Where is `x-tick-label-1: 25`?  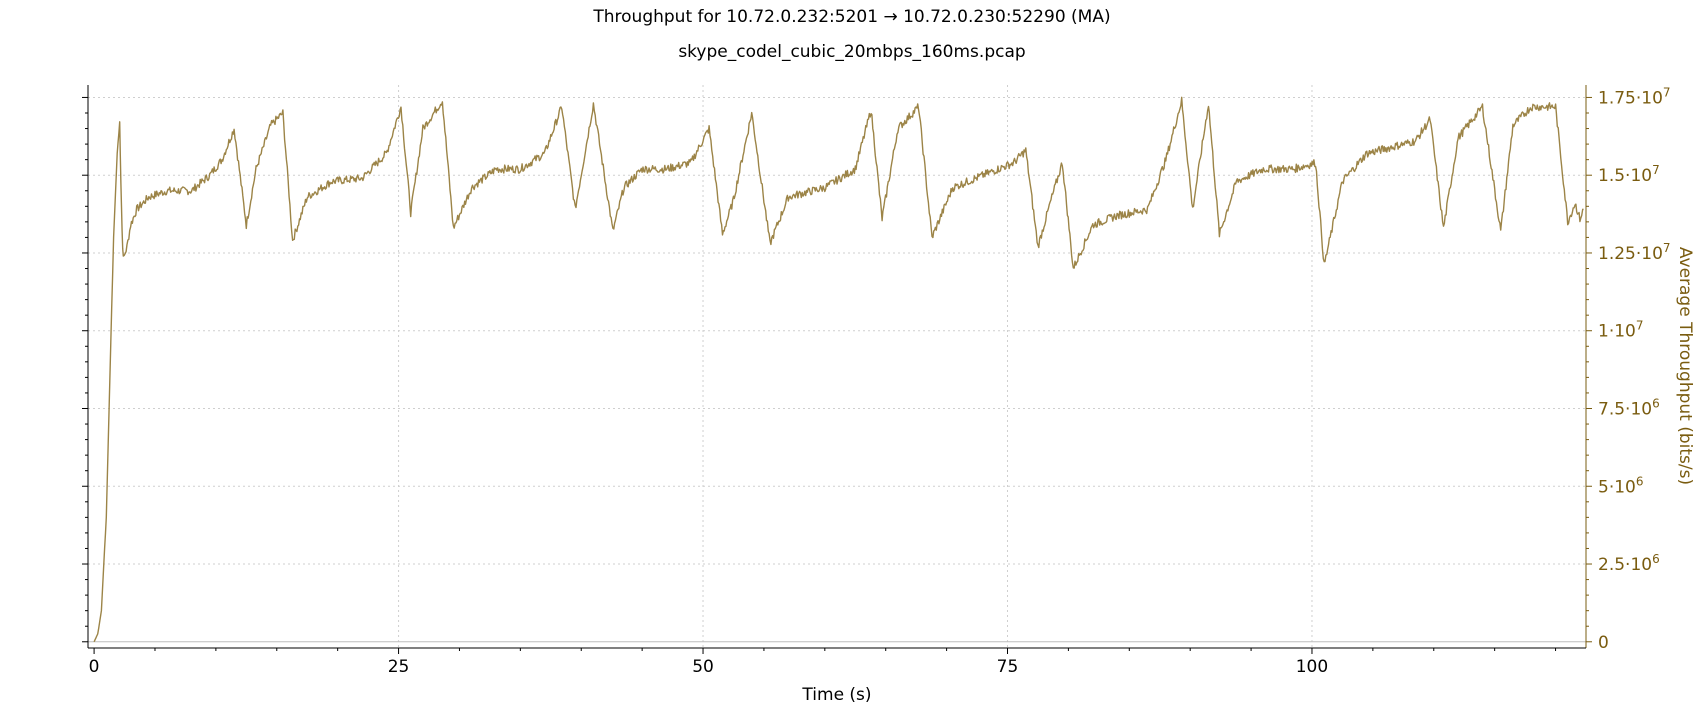 x-tick-label-1: 25 is located at coordinates (399, 667).